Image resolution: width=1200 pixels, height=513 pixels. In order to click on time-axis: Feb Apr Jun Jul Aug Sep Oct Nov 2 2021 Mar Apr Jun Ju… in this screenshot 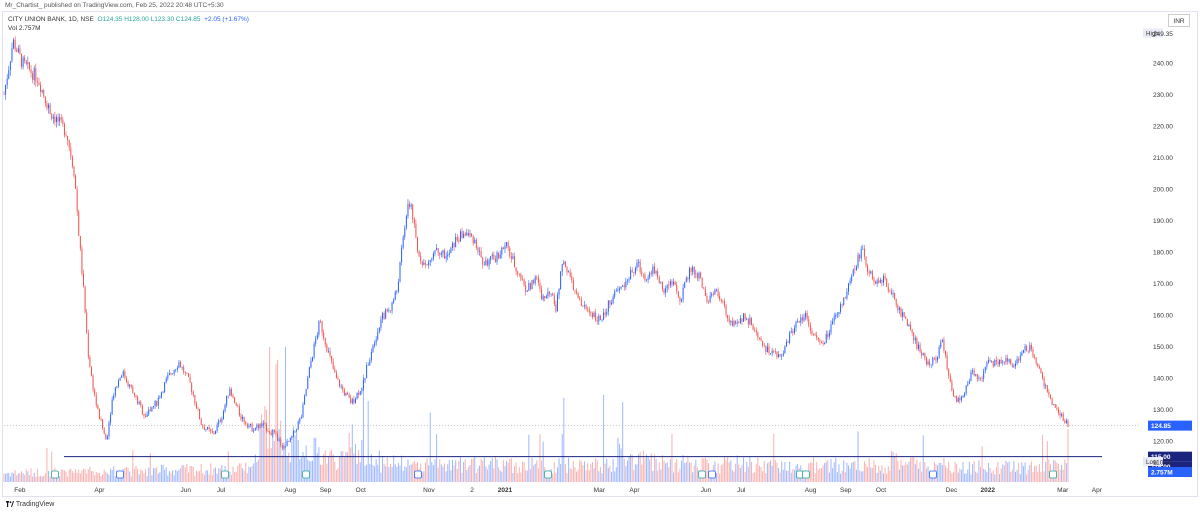, I will do `click(558, 490)`.